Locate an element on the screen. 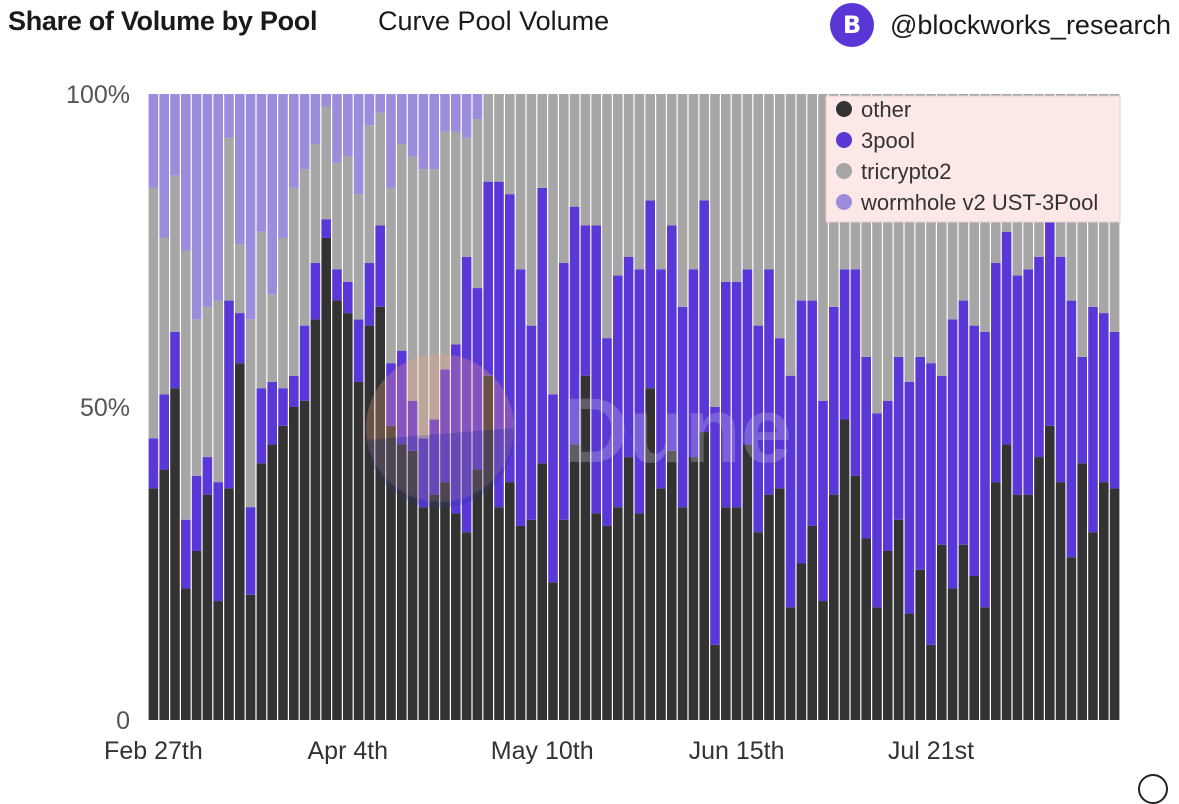 This screenshot has width=1179, height=804. legend-label: wormhole v2 UST-3Pool is located at coordinates (979, 202).